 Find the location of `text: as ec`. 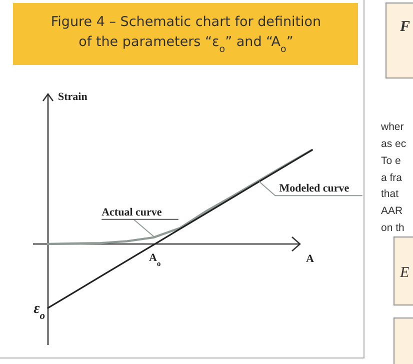

text: as ec is located at coordinates (393, 144).